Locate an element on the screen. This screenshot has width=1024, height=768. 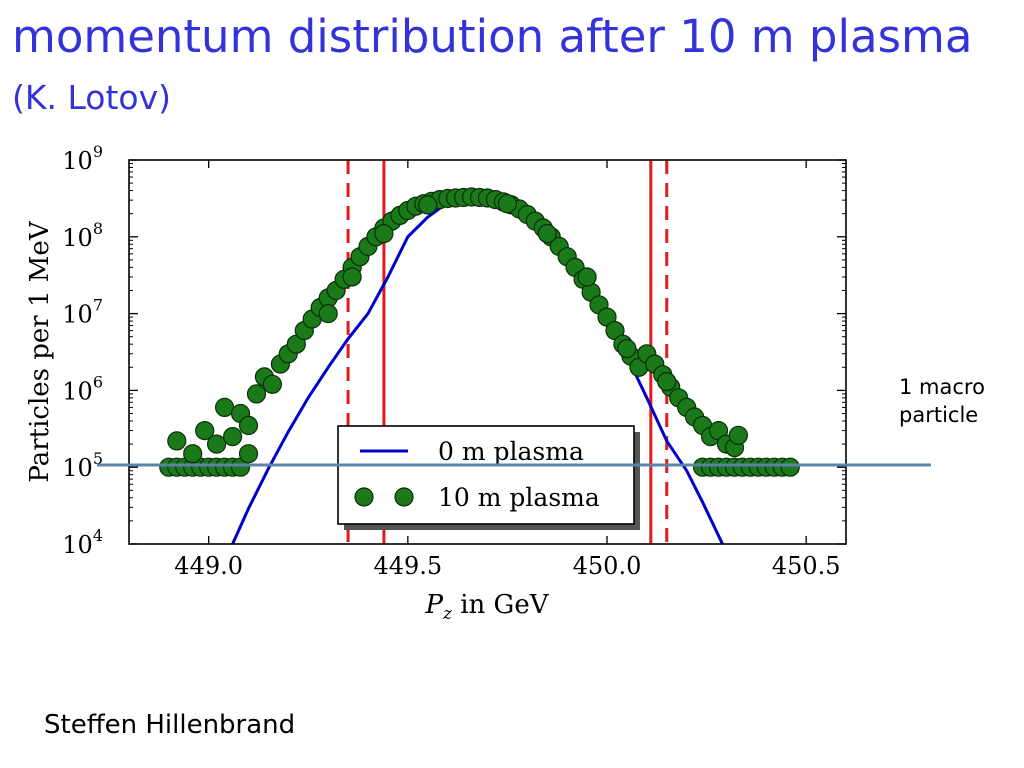
y-tick-label: 10⁷ is located at coordinates (82, 312).